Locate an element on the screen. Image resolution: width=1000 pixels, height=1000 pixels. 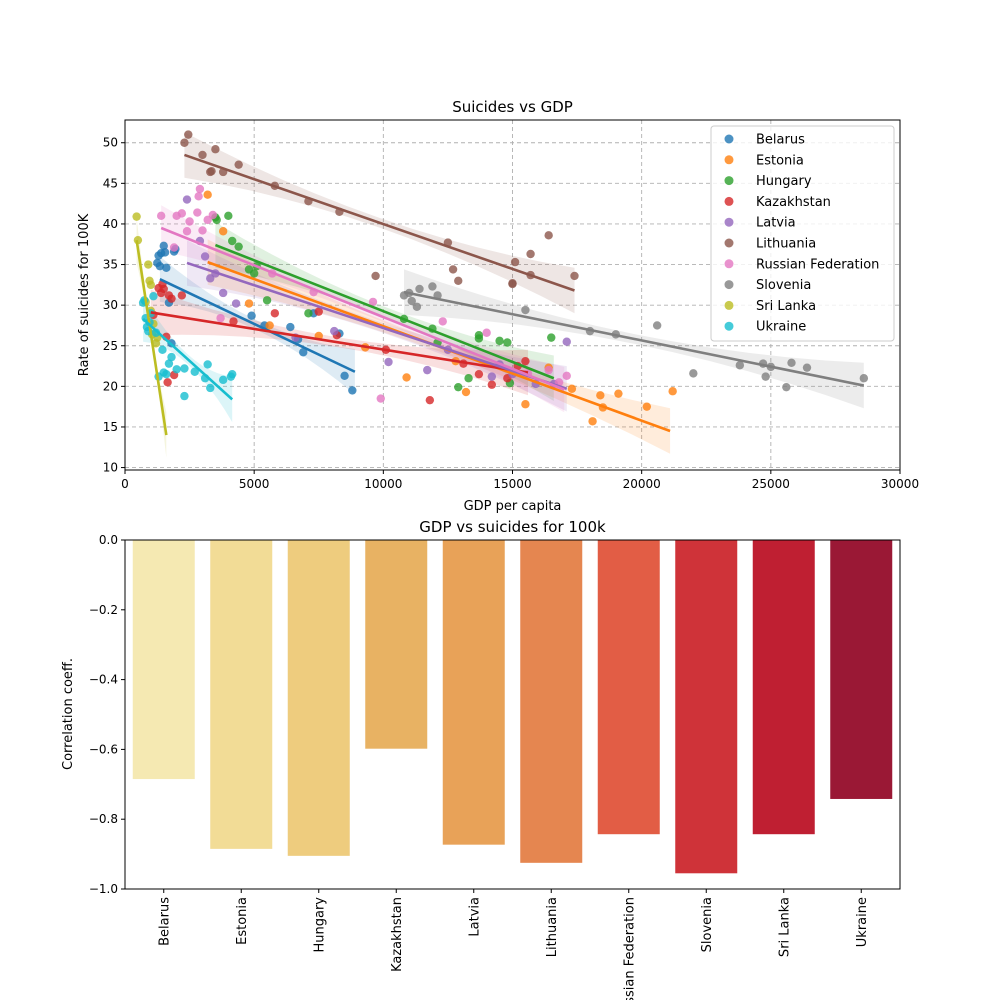
x-tick-label: 25000 is located at coordinates (771, 484).